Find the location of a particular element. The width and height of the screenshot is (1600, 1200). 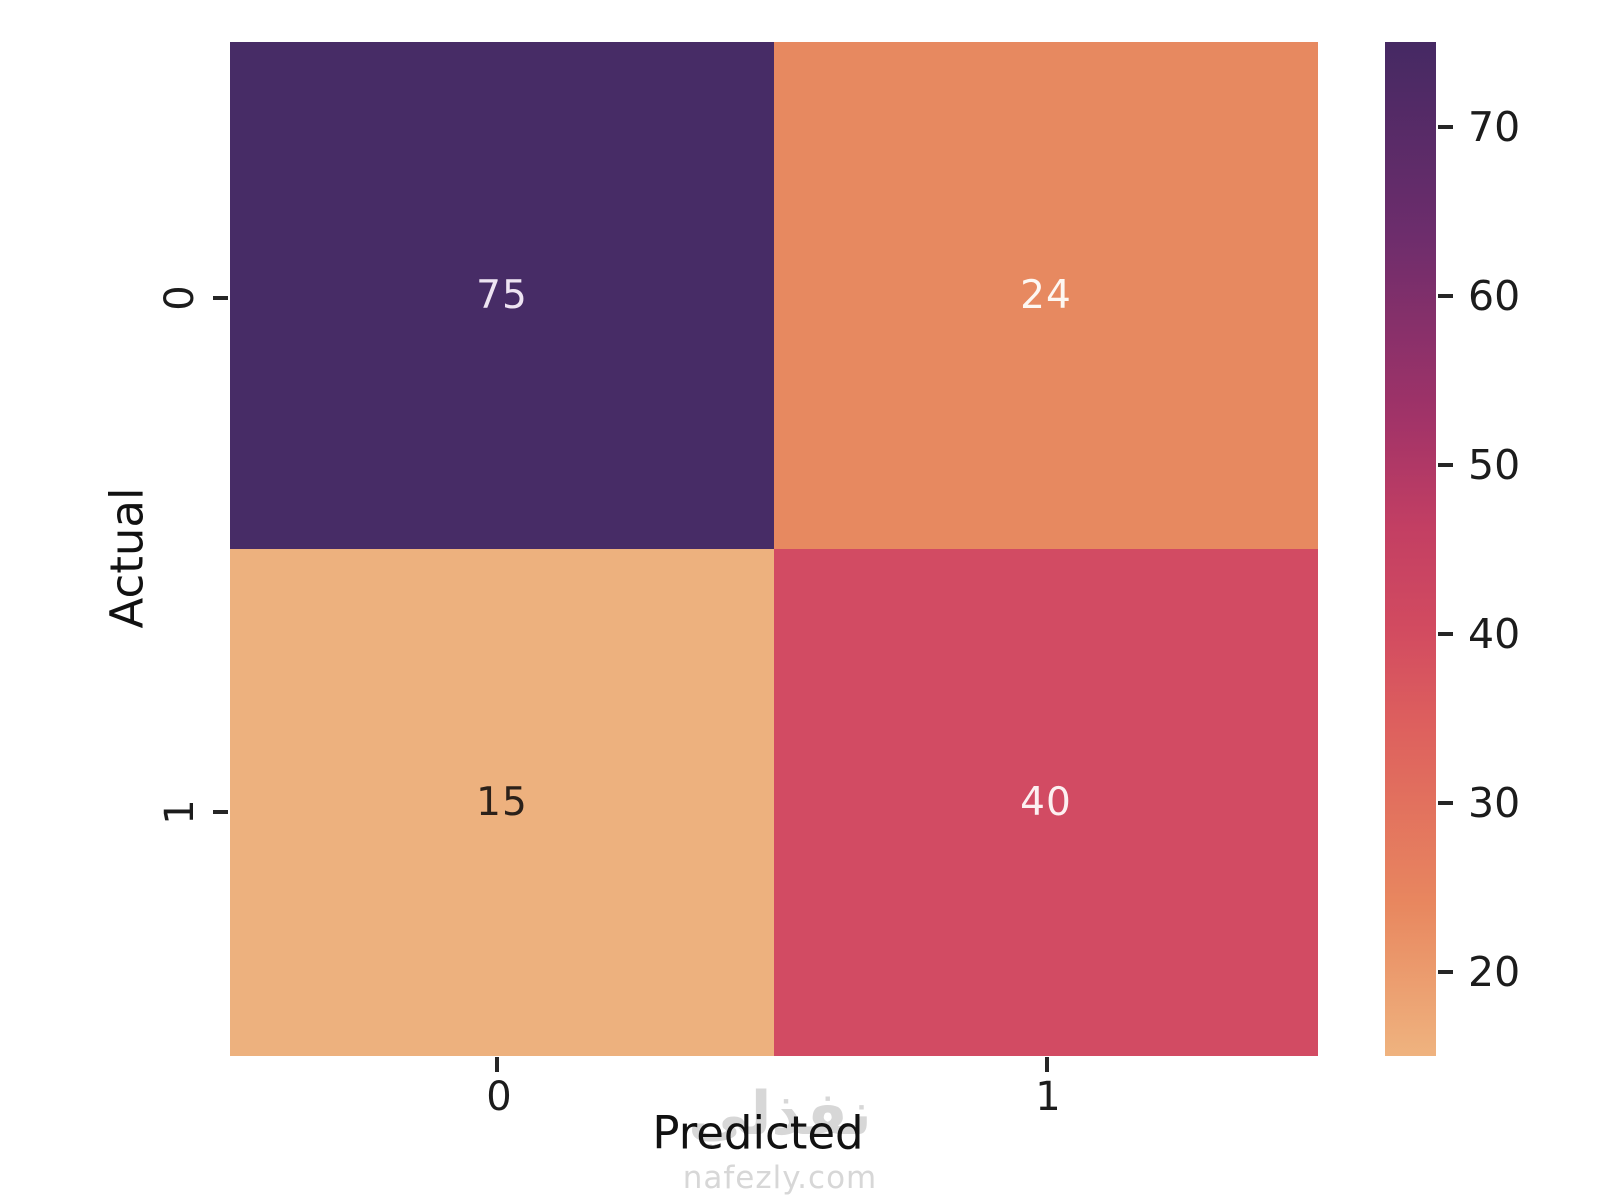

watermark: نفذلي nafezly.com is located at coordinates (780, 1140).